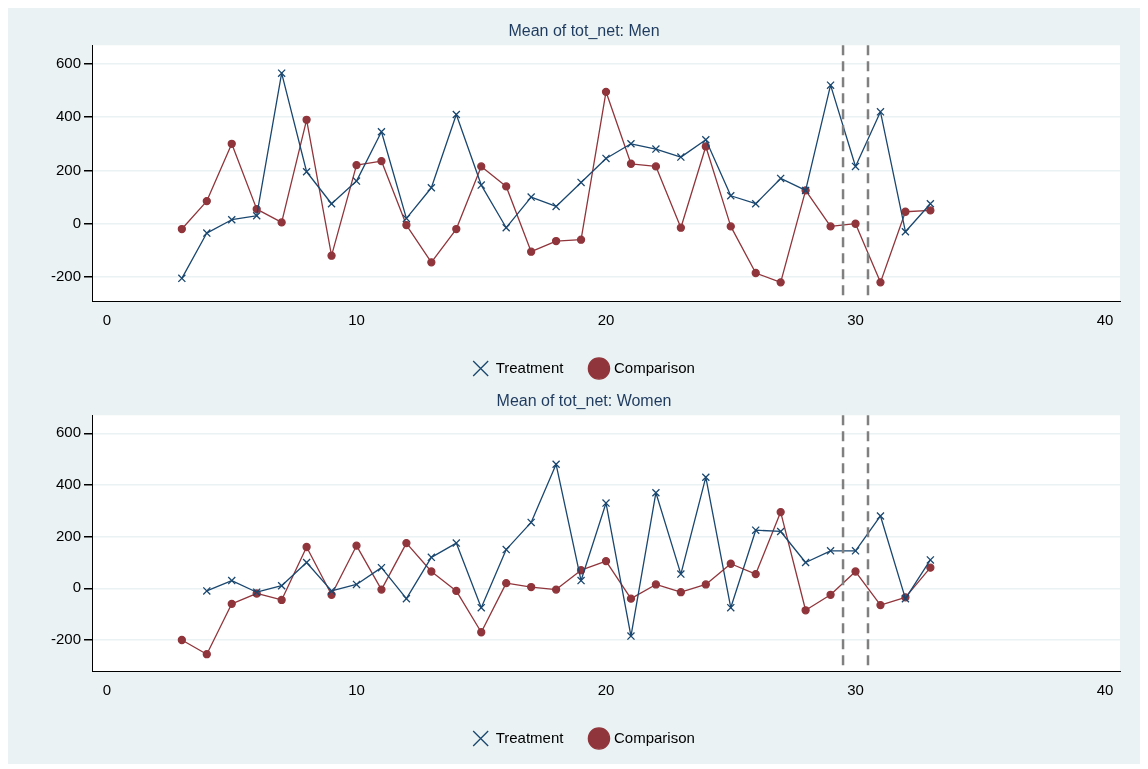  Describe the element at coordinates (584, 31) in the screenshot. I see `chart-title: Mean of tot_net: Men` at that location.